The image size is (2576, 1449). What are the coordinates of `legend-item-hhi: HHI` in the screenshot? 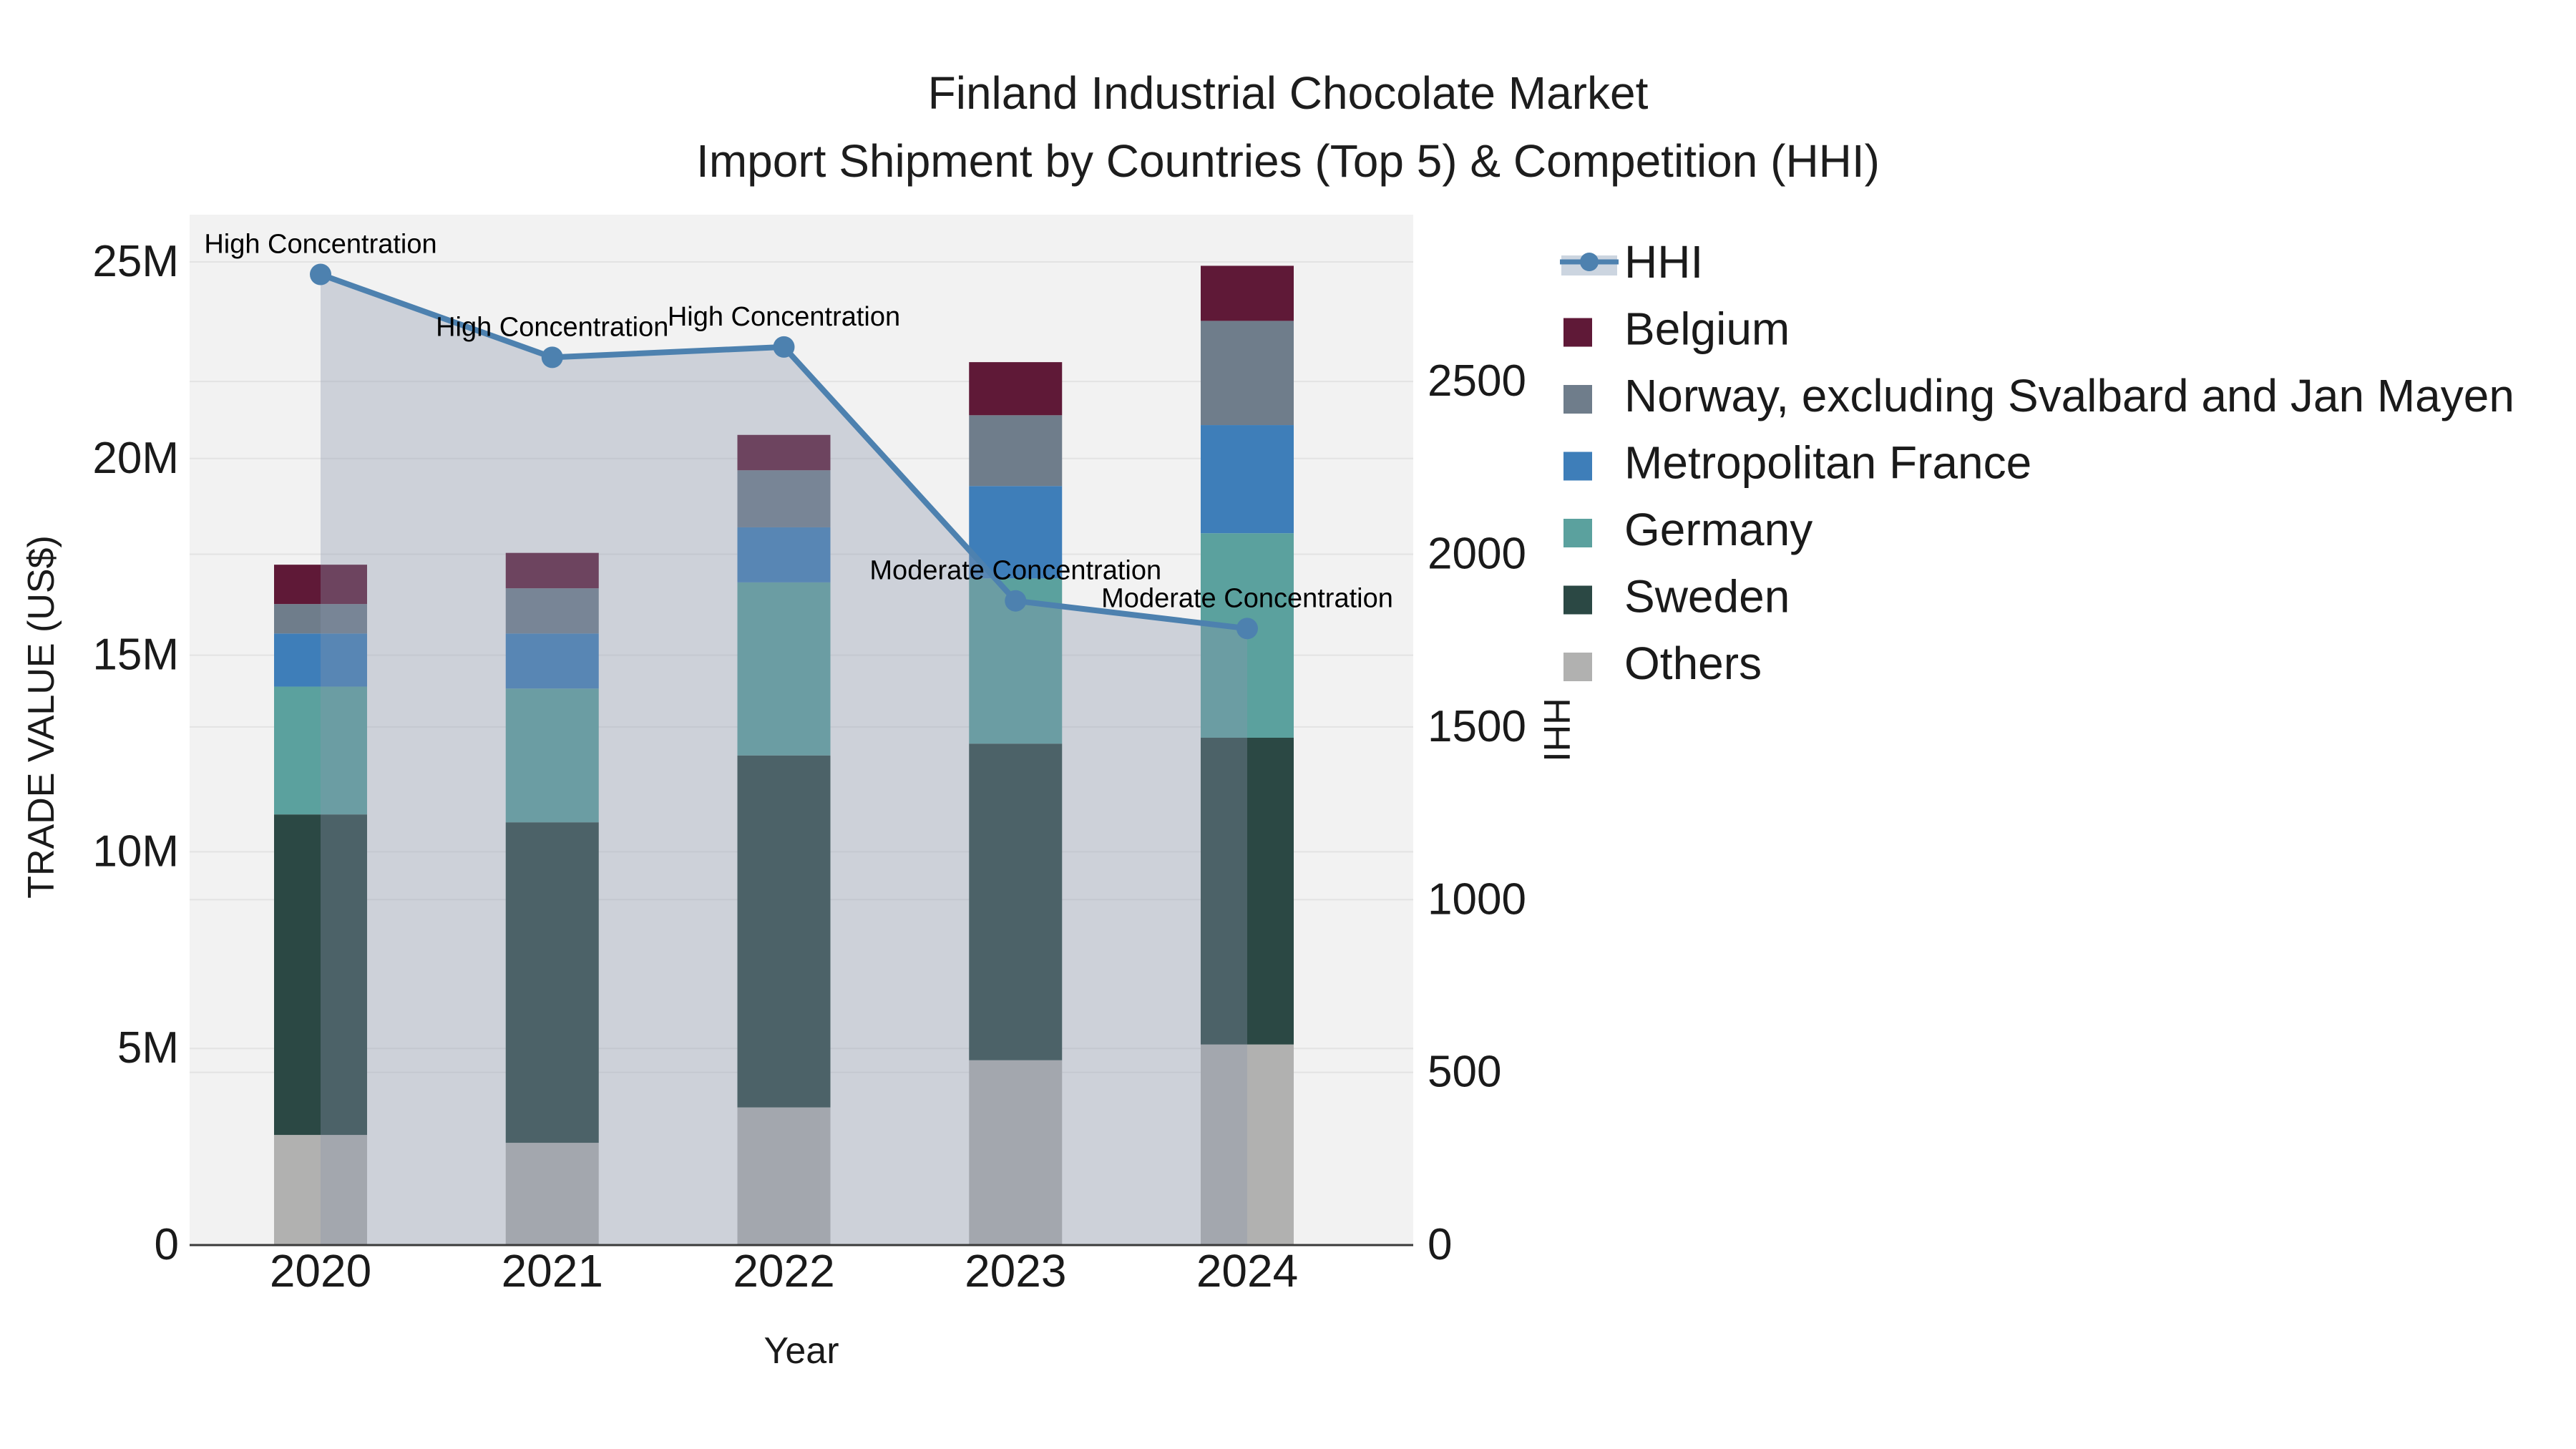 It's located at (1631, 262).